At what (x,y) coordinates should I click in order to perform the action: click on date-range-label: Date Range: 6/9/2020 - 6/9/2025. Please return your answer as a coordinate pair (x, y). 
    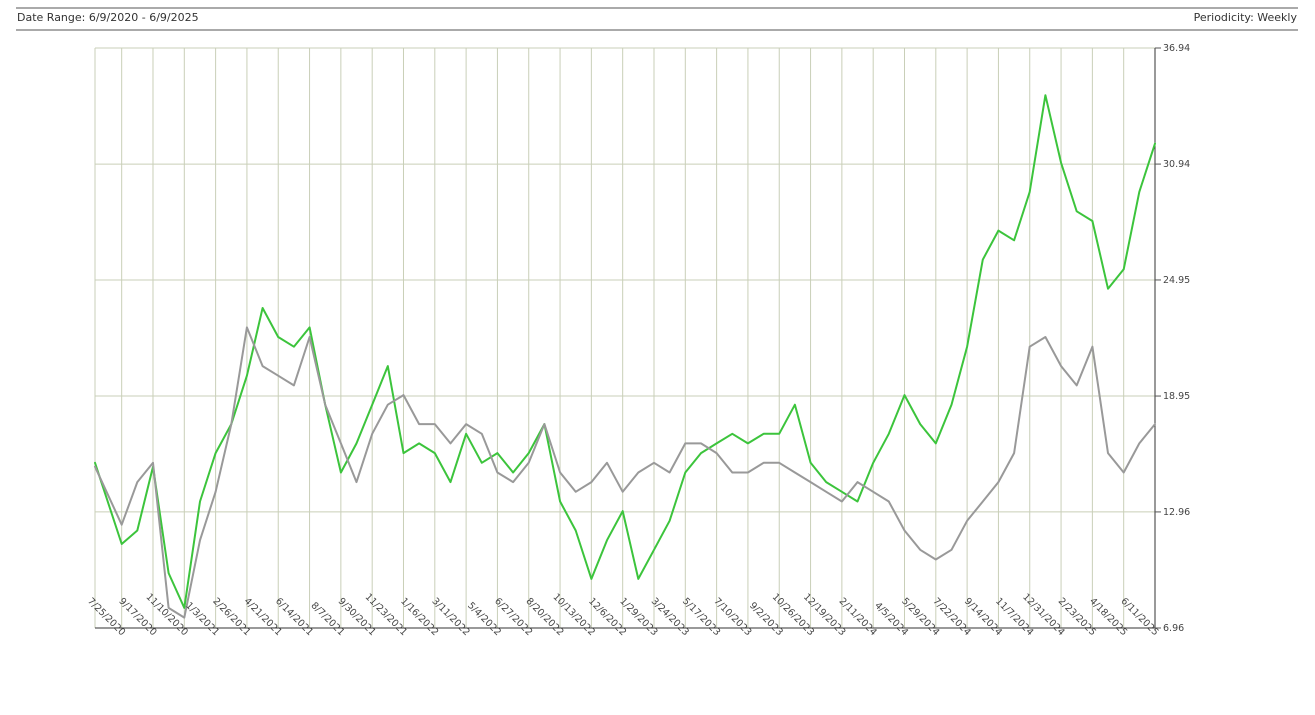
    Looking at the image, I should click on (108, 17).